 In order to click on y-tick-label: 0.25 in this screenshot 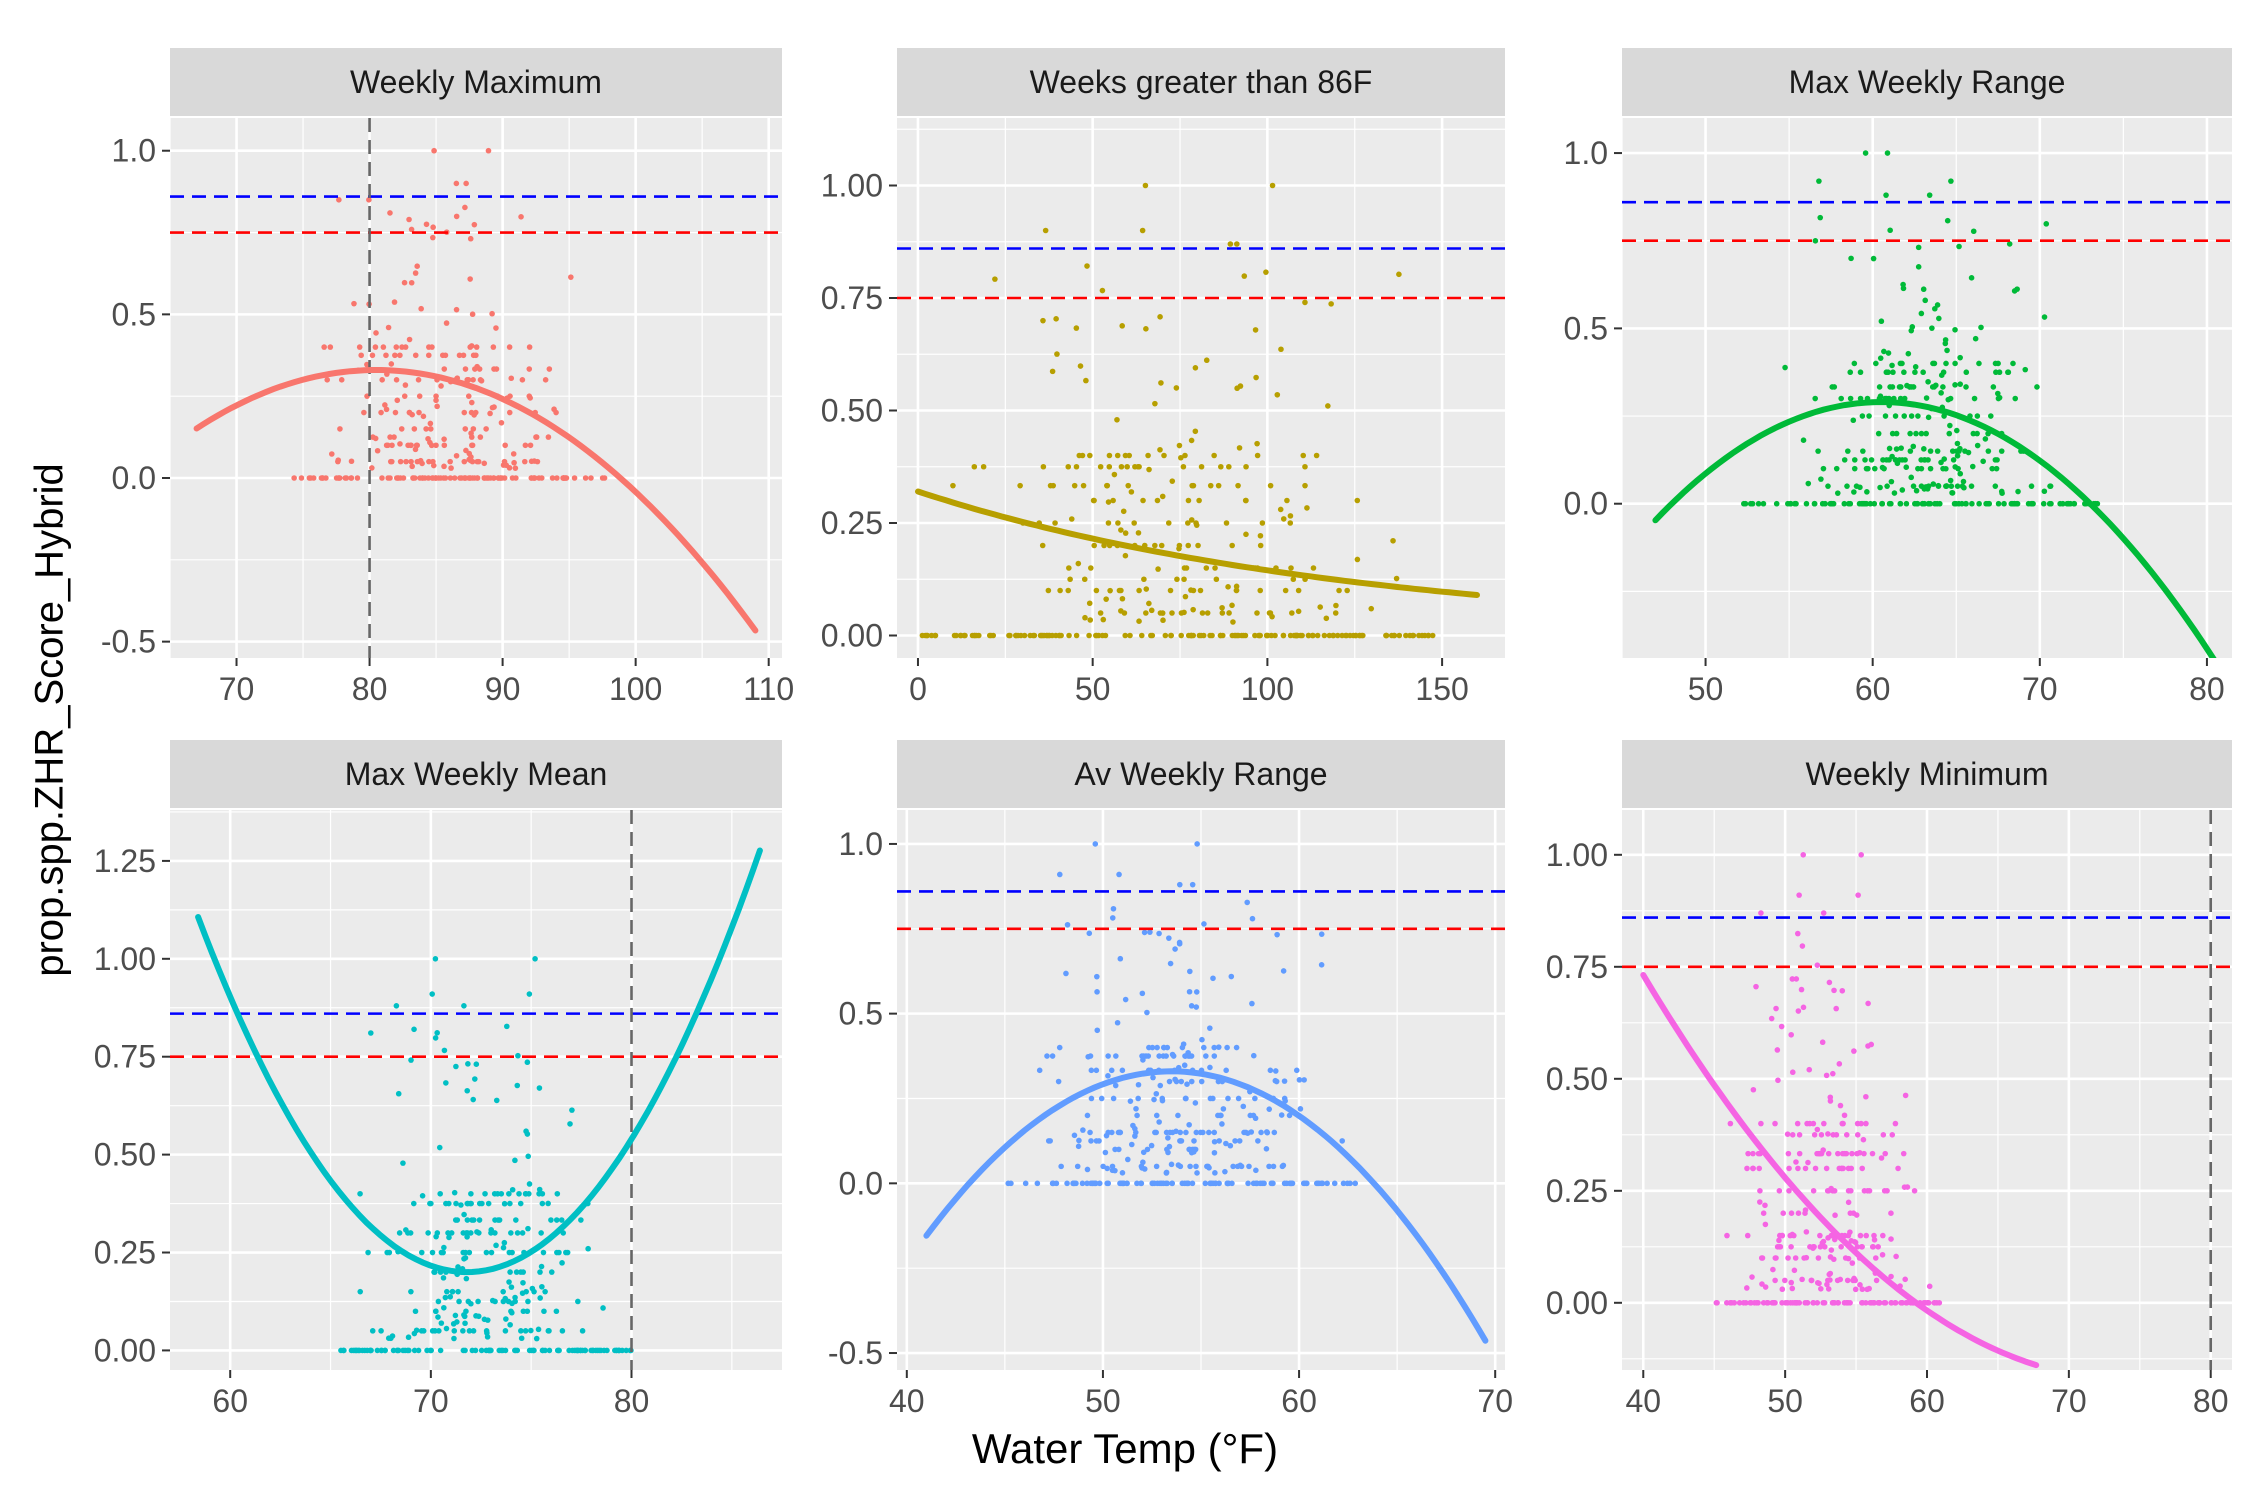, I will do `click(1577, 1191)`.